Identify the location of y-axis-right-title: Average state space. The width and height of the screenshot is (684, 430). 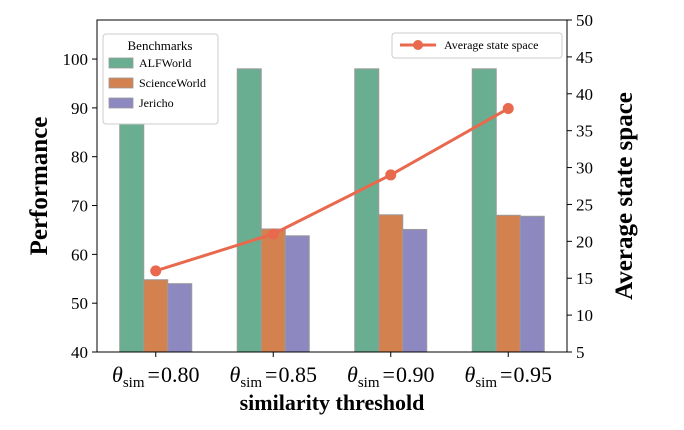
(624, 196).